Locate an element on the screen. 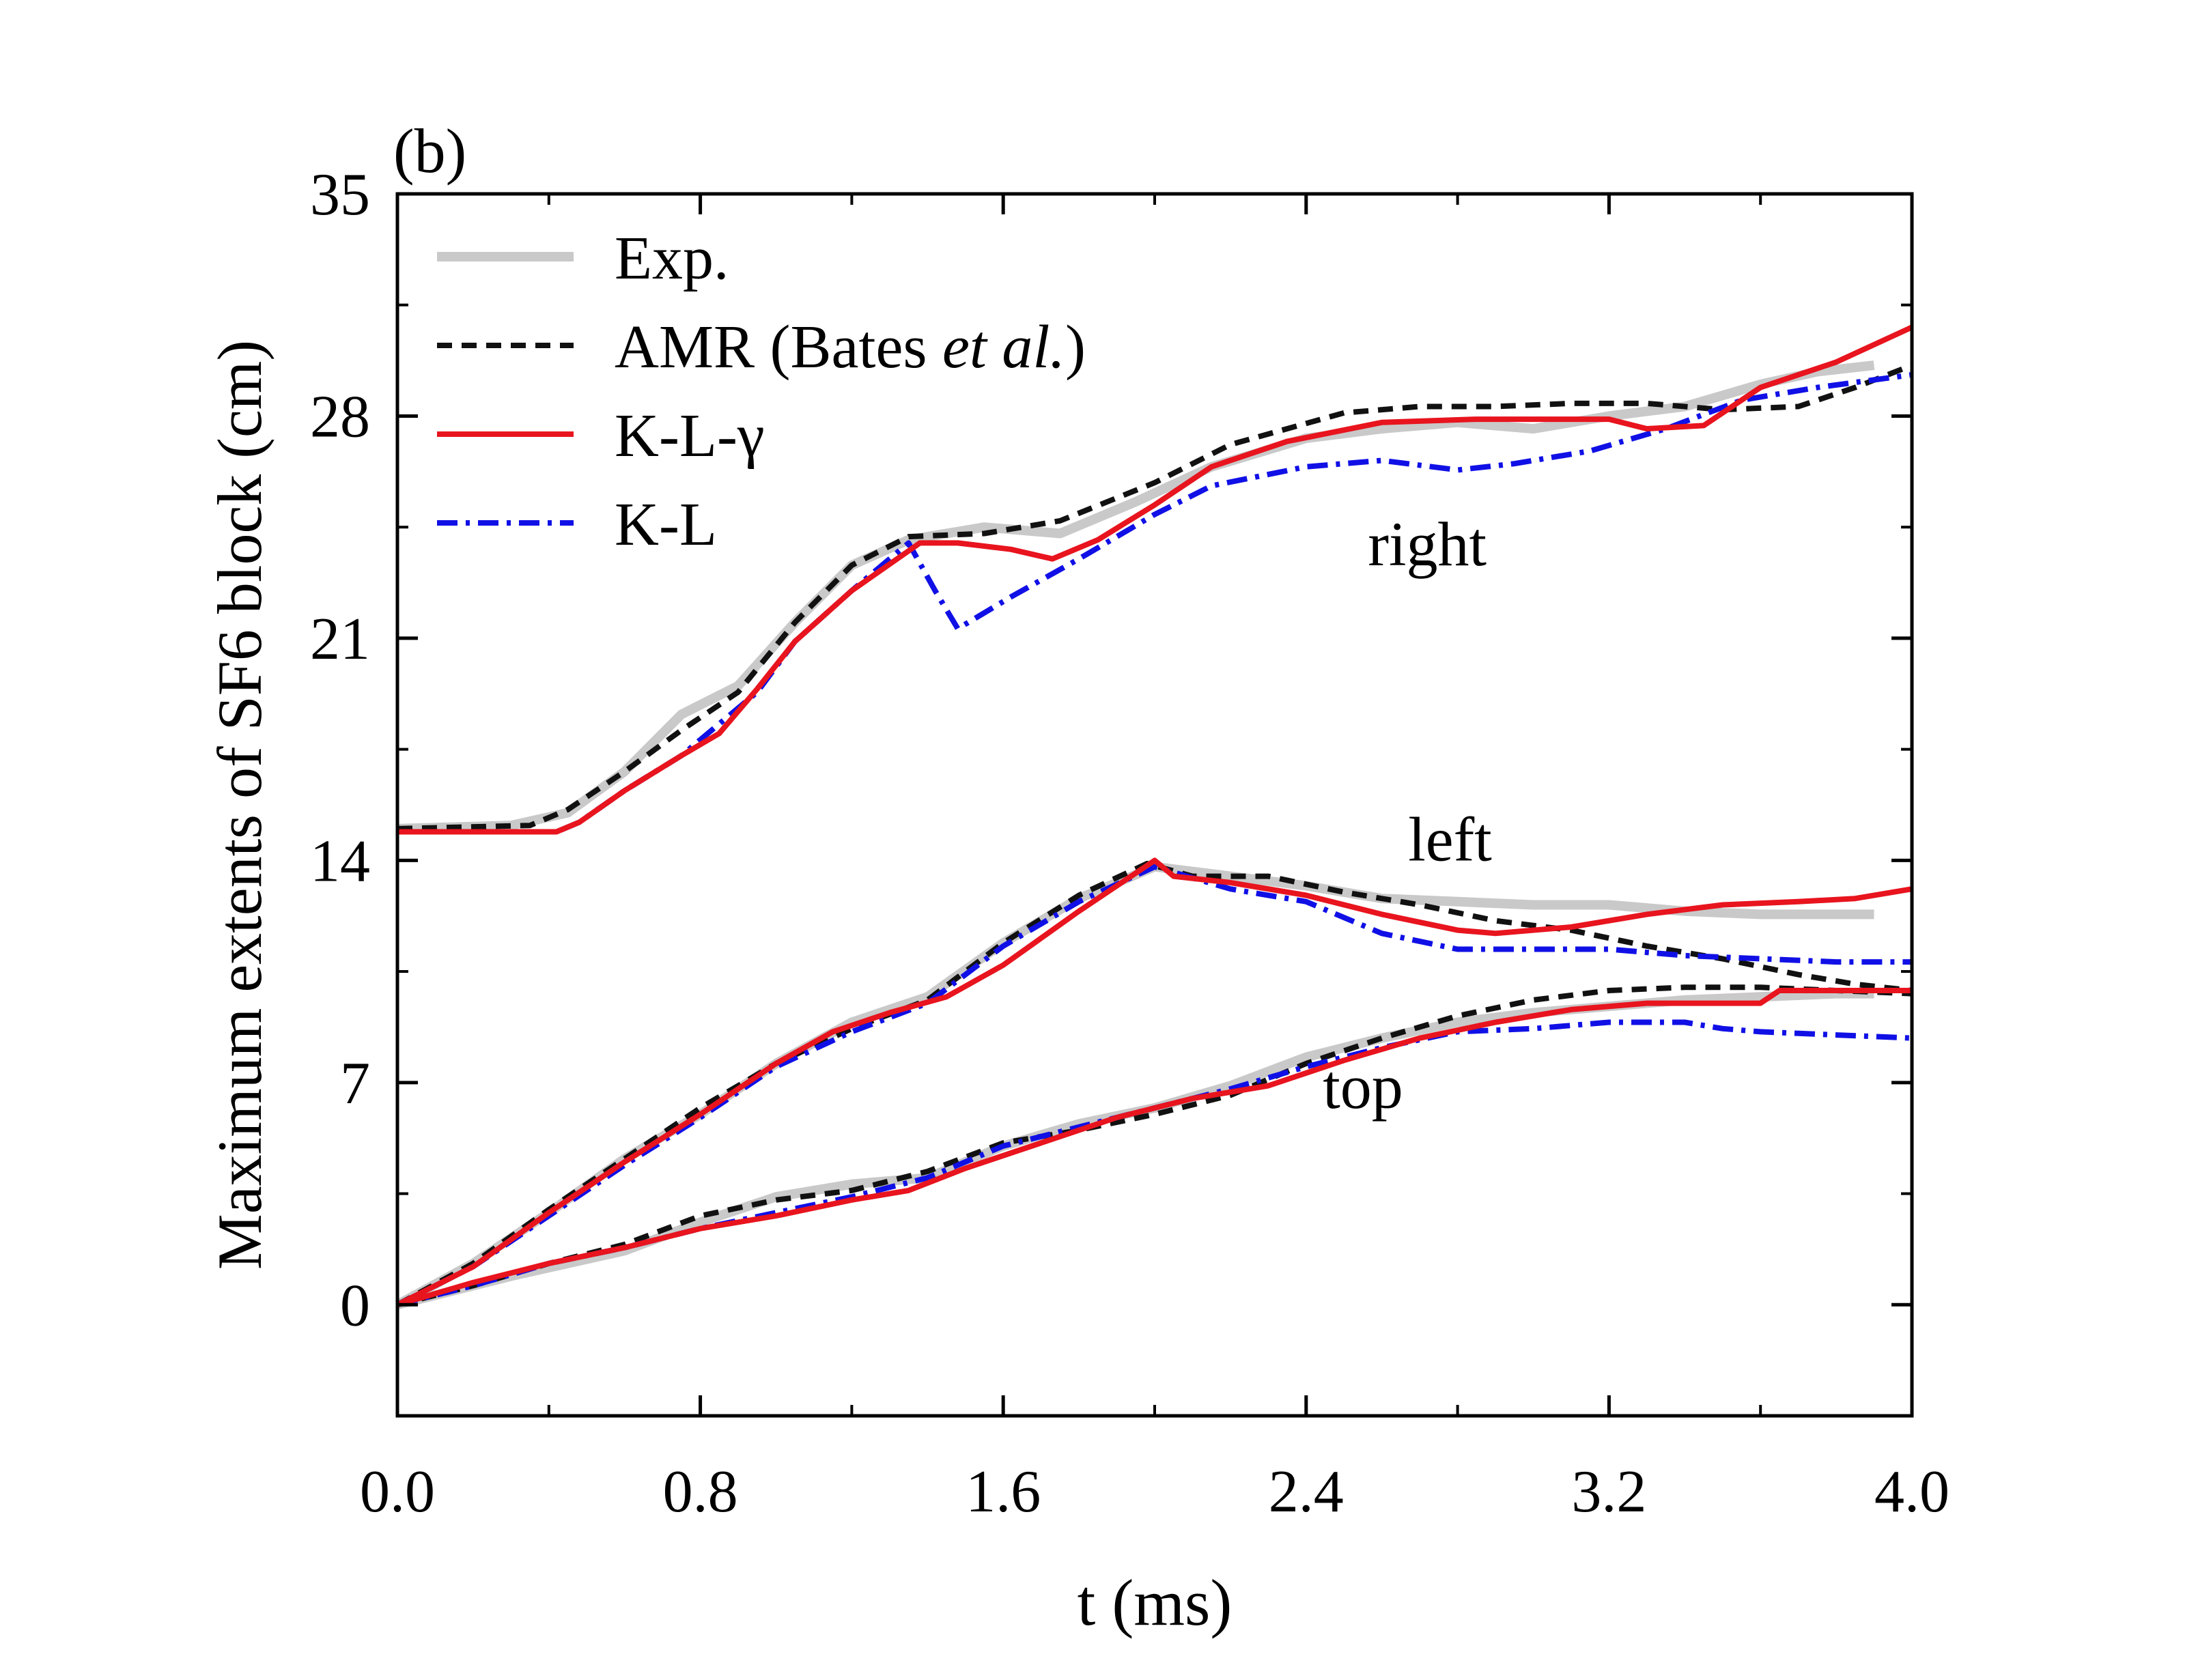  panel-label: (b) is located at coordinates (430, 151).